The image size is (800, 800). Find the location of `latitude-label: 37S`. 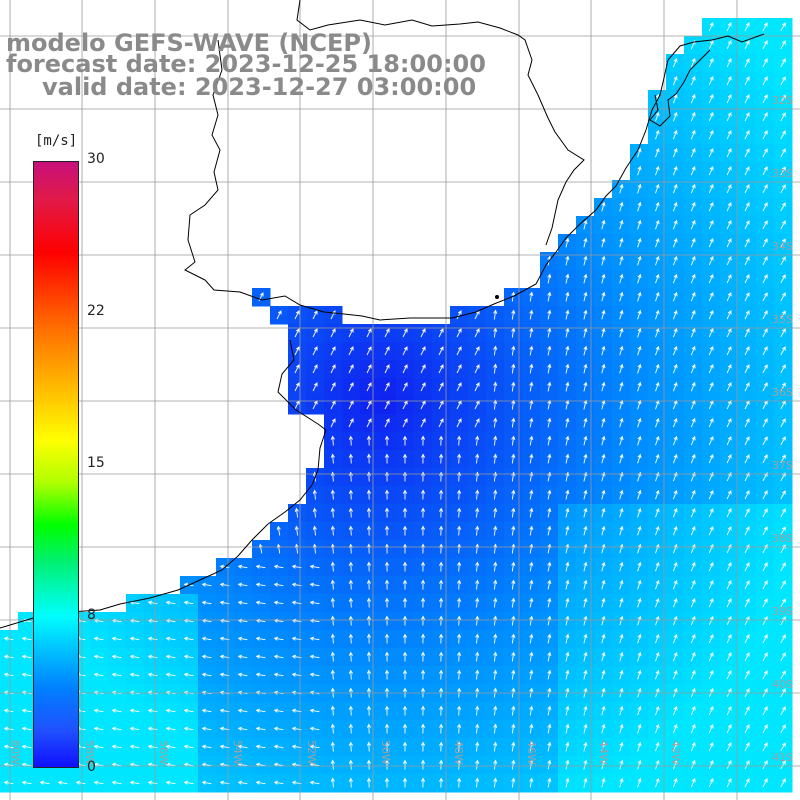

latitude-label: 37S is located at coordinates (782, 465).